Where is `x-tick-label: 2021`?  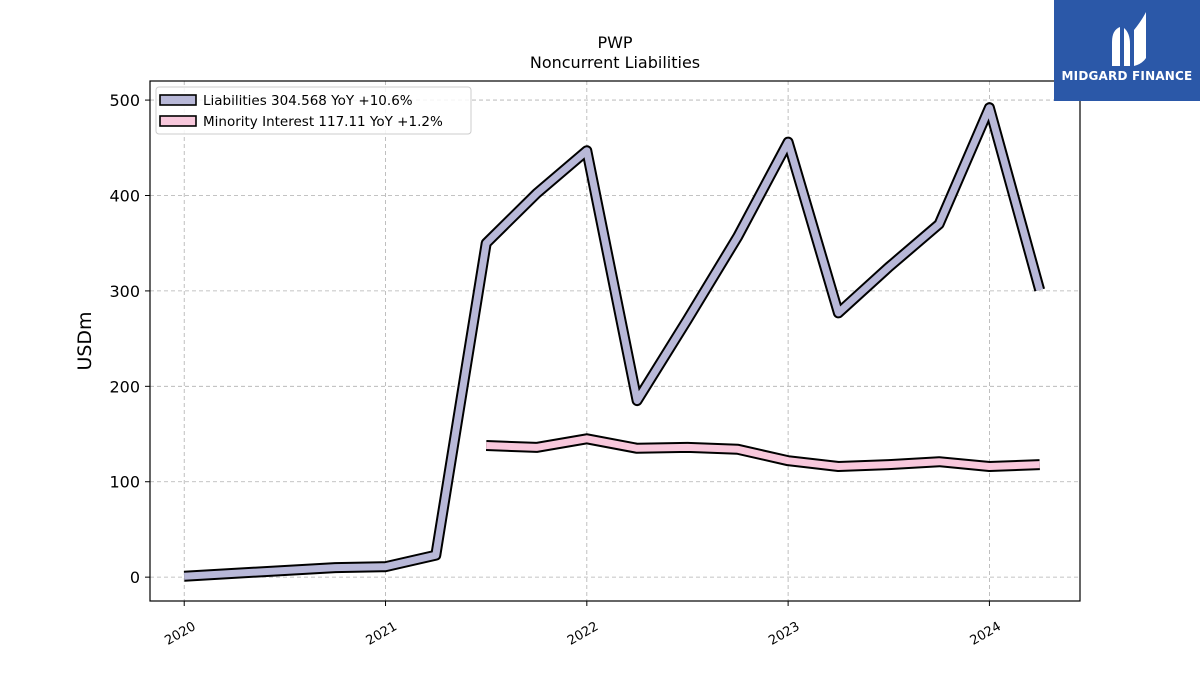 x-tick-label: 2021 is located at coordinates (382, 634).